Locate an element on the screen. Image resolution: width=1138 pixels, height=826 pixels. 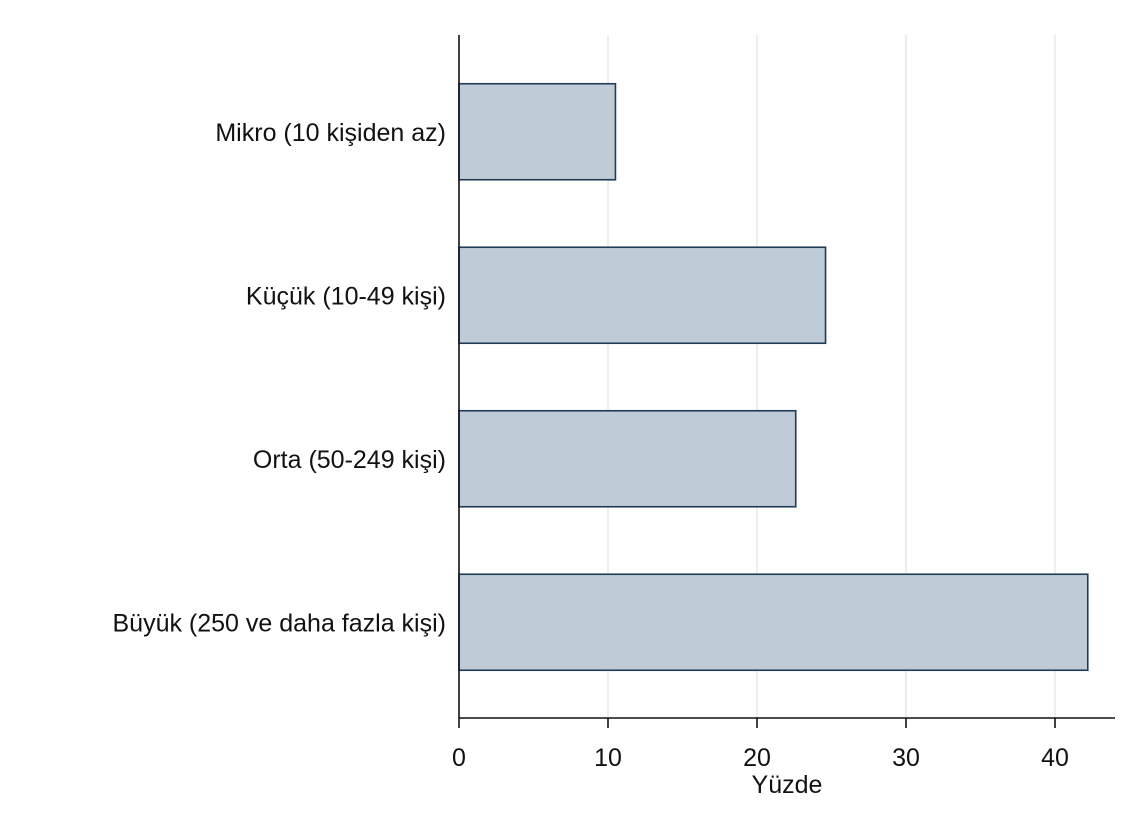
category-label-0: Mikro (10 kişiden az) is located at coordinates (330, 133).